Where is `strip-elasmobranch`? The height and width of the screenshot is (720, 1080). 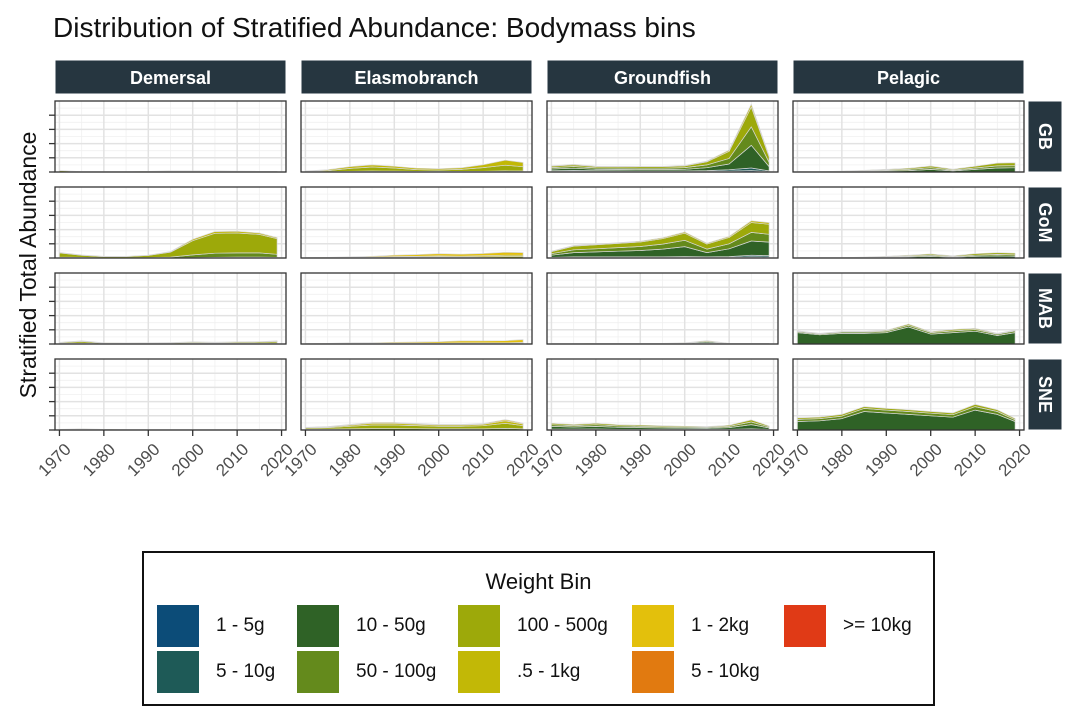 strip-elasmobranch is located at coordinates (416, 77).